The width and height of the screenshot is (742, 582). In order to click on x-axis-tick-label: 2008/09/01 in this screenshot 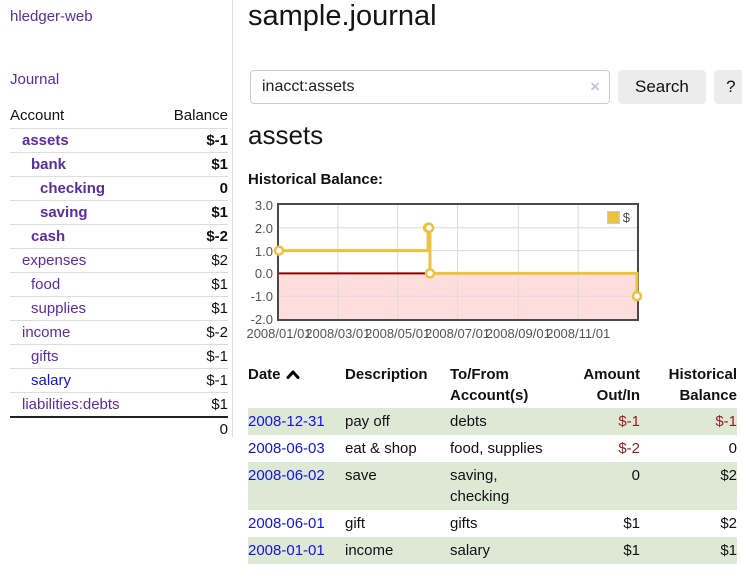, I will do `click(518, 333)`.